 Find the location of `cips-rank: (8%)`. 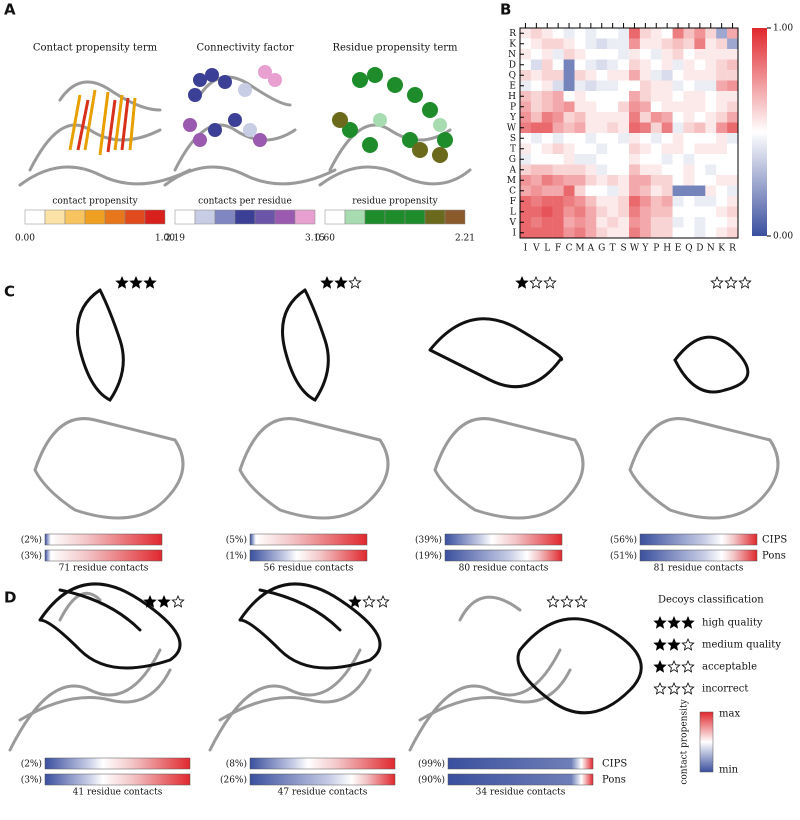

cips-rank: (8%) is located at coordinates (236, 764).